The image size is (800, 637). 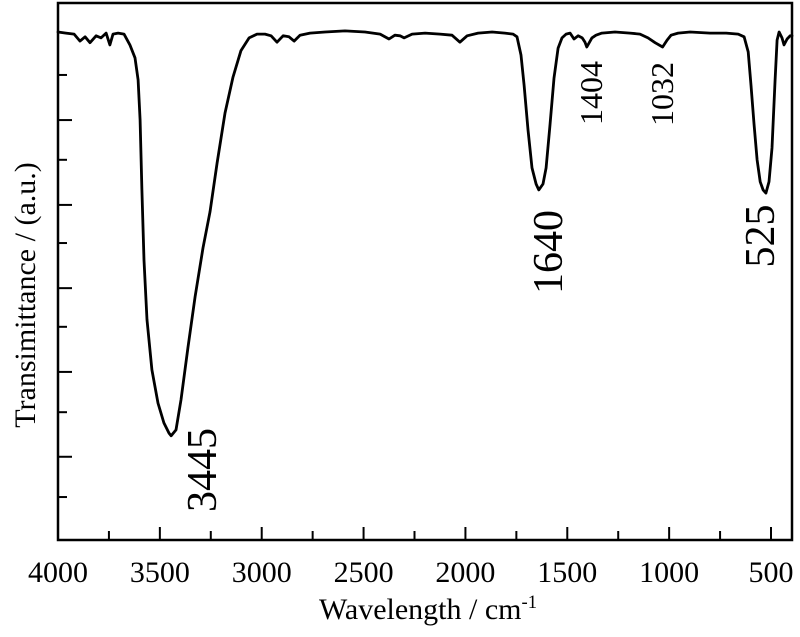 I want to click on x-axis-title: Wavelength / cm-1, so click(x=428, y=609).